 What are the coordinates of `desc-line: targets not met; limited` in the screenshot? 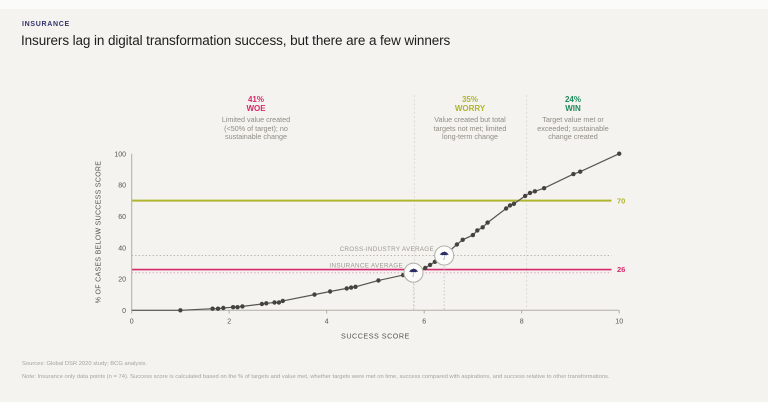 It's located at (470, 128).